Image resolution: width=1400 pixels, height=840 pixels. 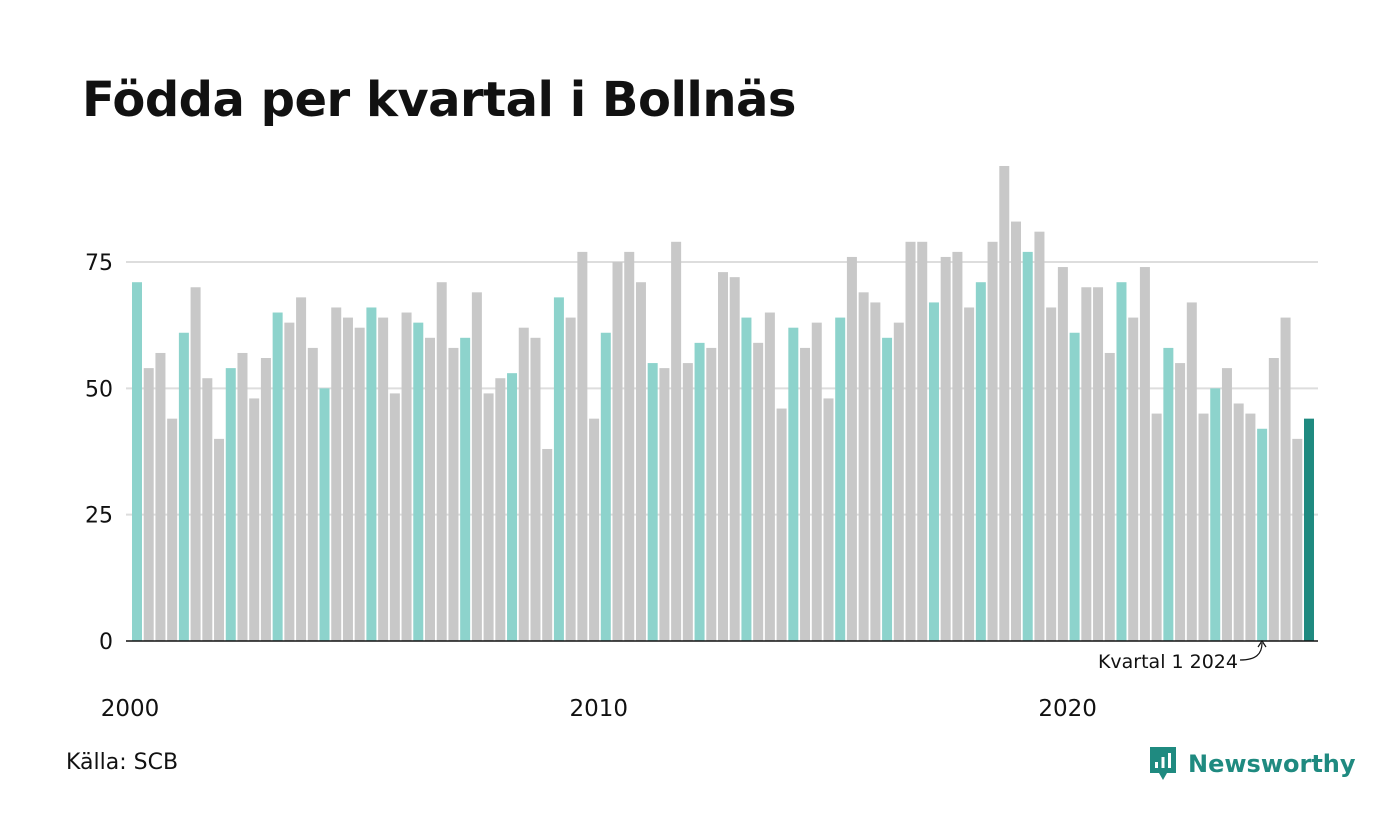 What do you see at coordinates (99, 263) in the screenshot?
I see `y-tick-label: 75` at bounding box center [99, 263].